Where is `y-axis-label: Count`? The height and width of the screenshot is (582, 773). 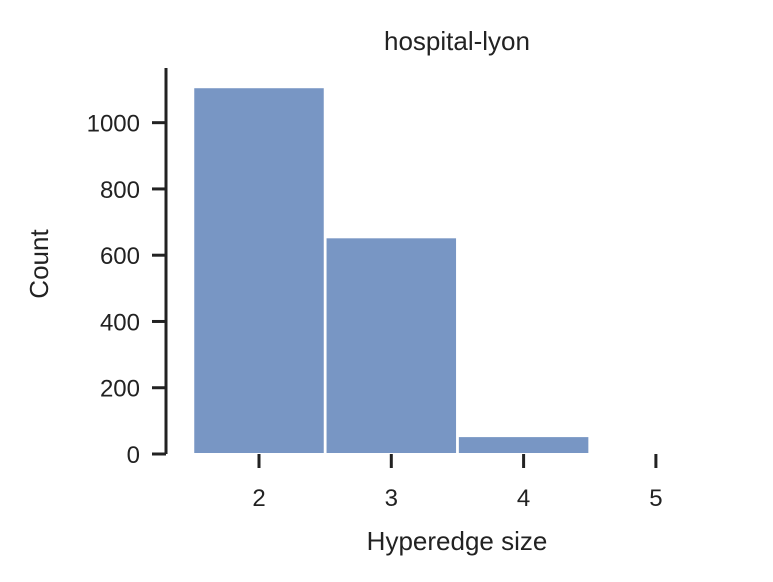
y-axis-label: Count is located at coordinates (39, 264).